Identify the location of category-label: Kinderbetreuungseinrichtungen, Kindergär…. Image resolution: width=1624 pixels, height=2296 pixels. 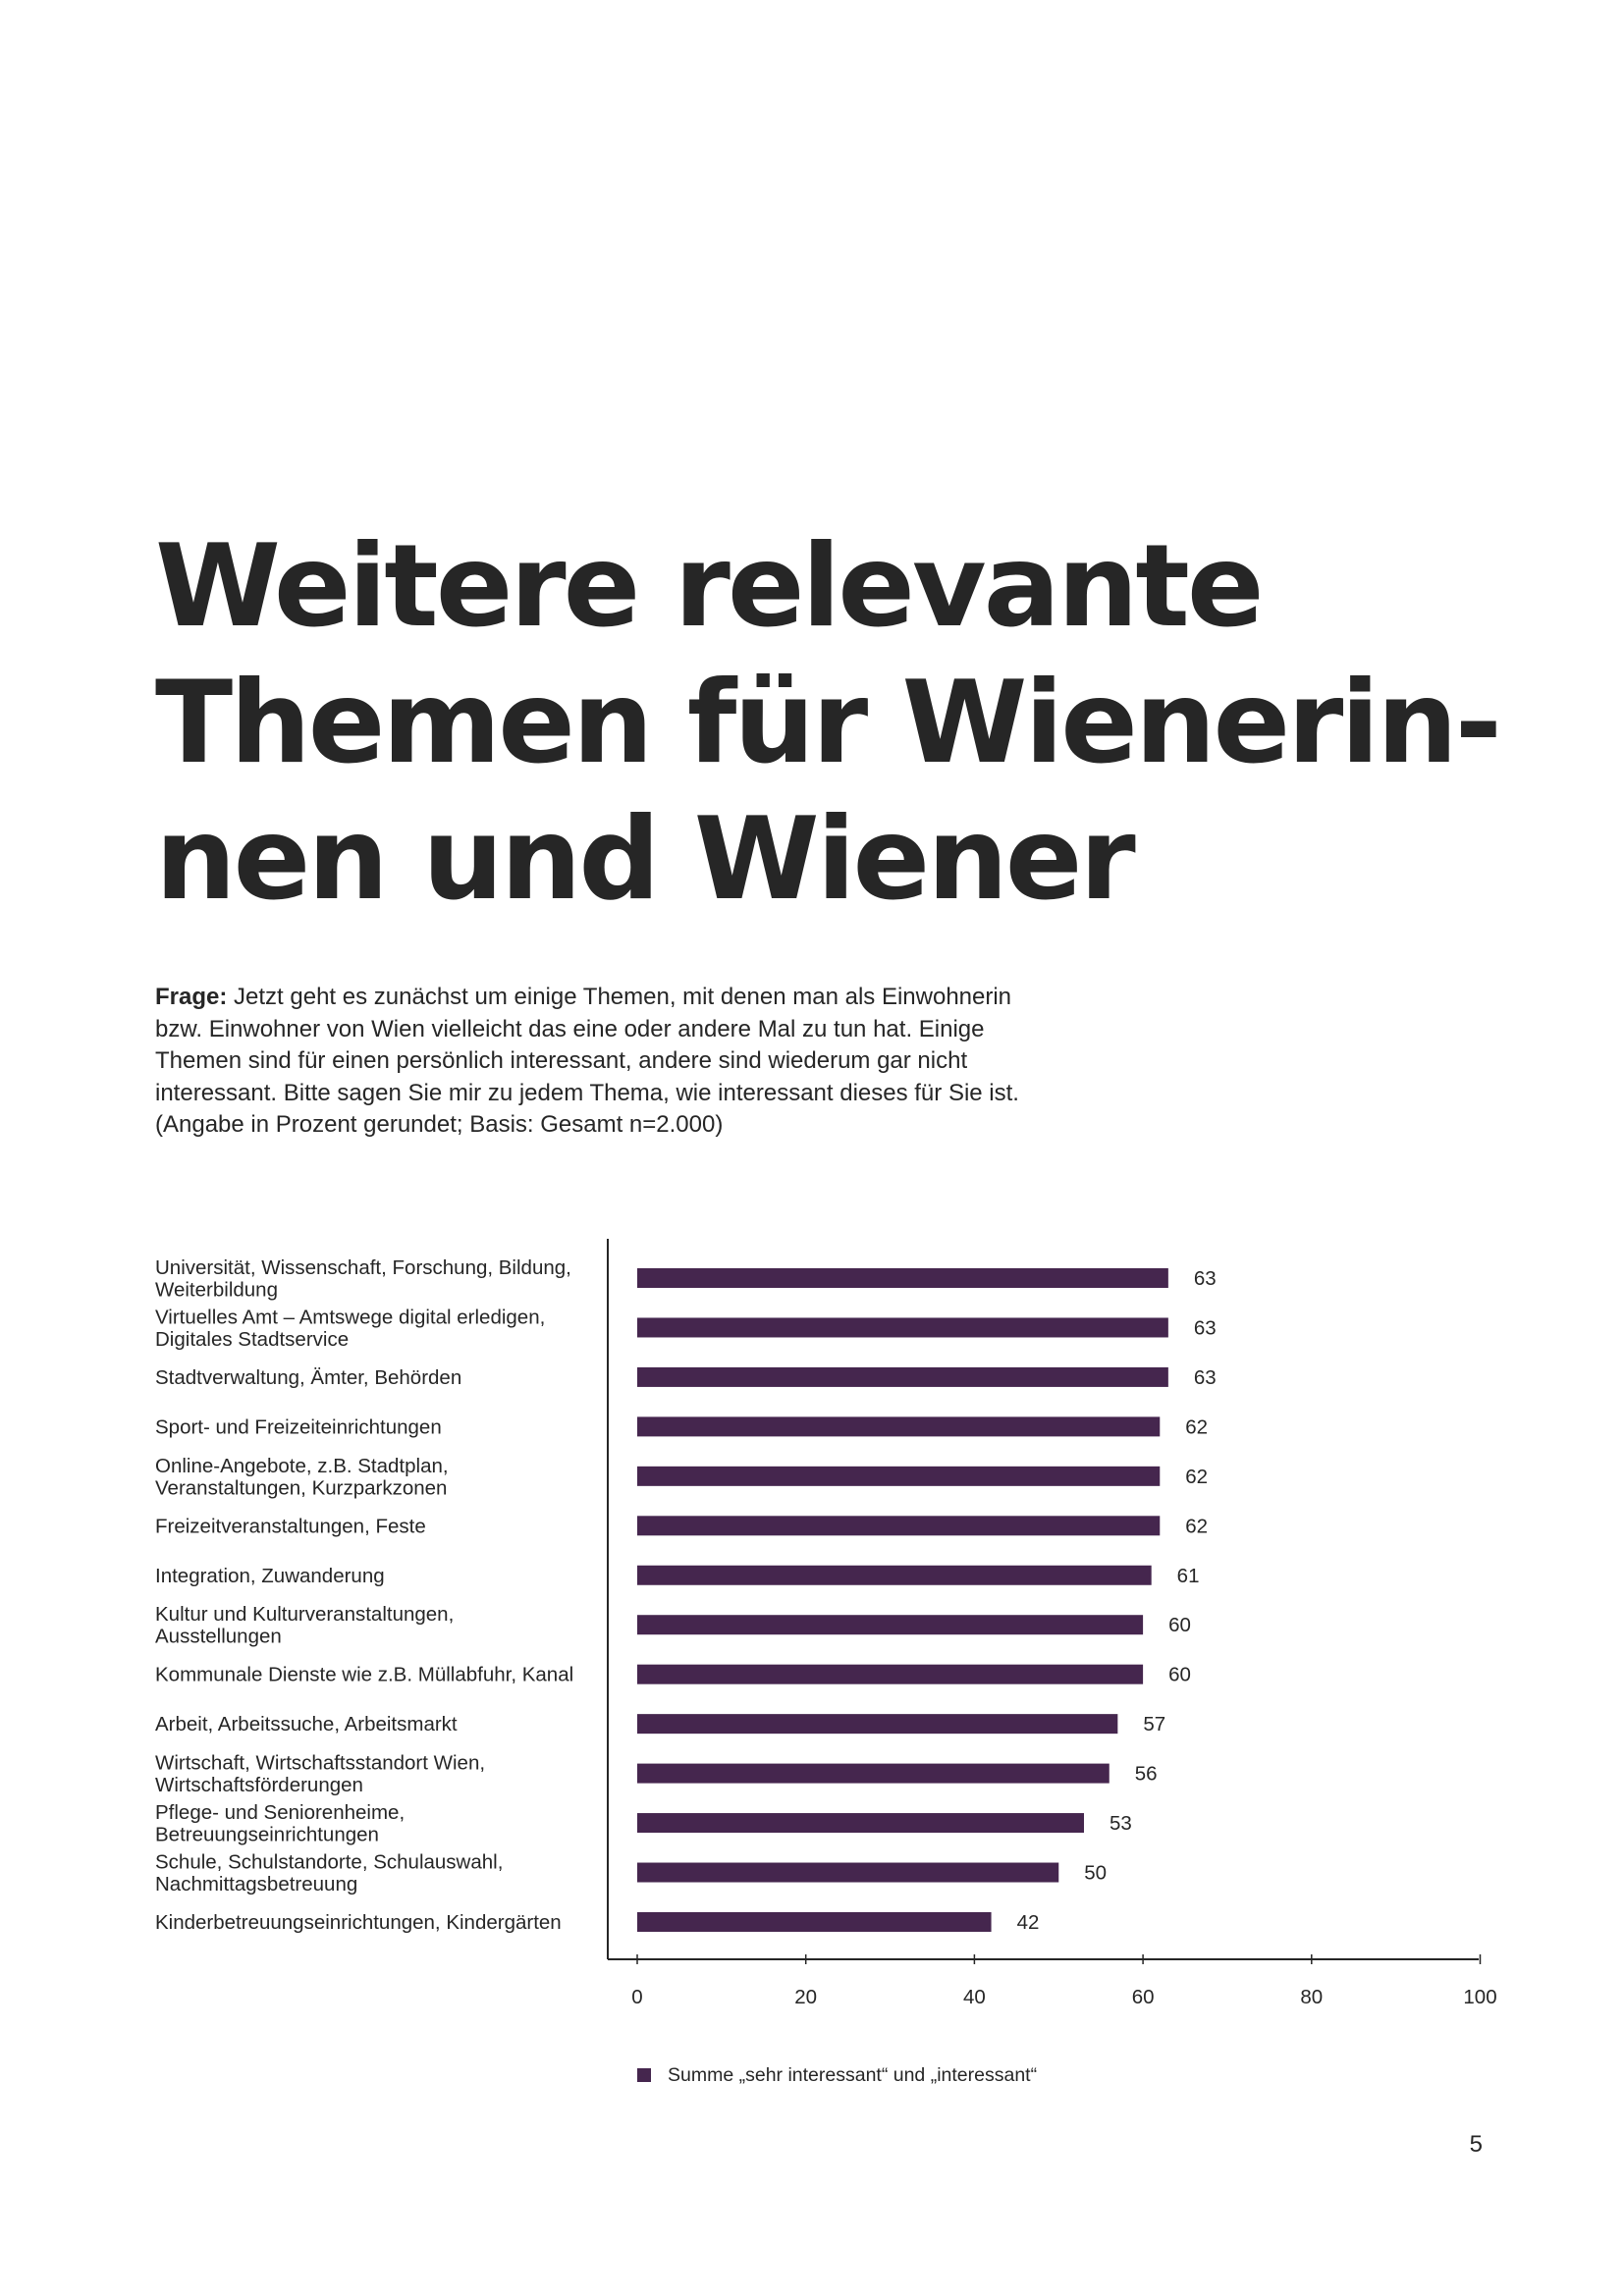
(358, 1922).